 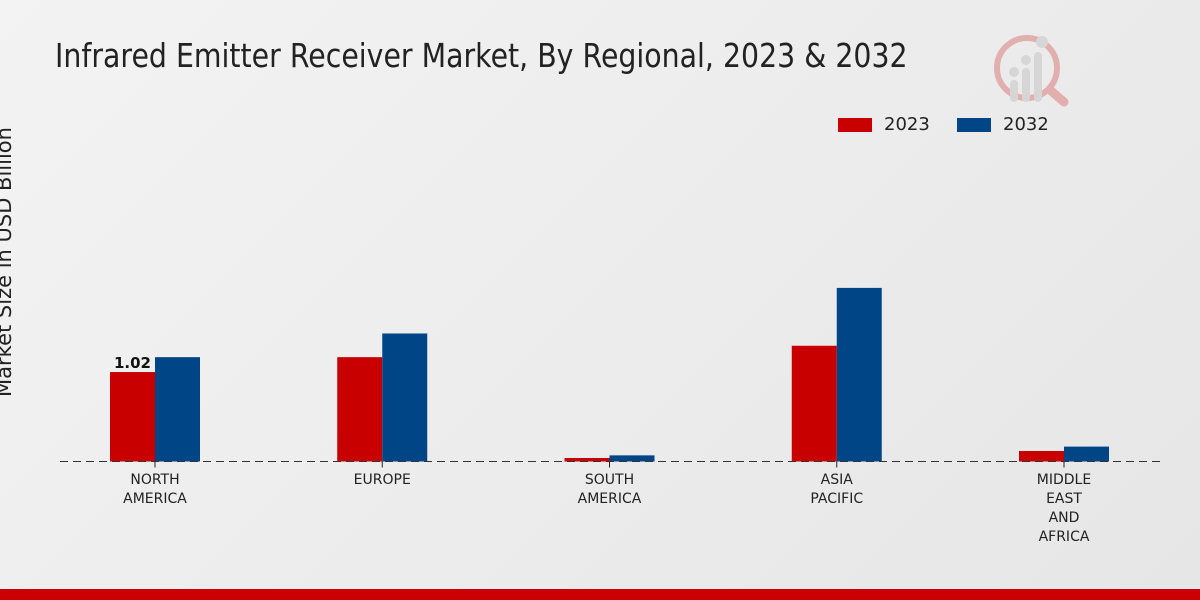 What do you see at coordinates (382, 480) in the screenshot?
I see `x-tick-label: EUROPE` at bounding box center [382, 480].